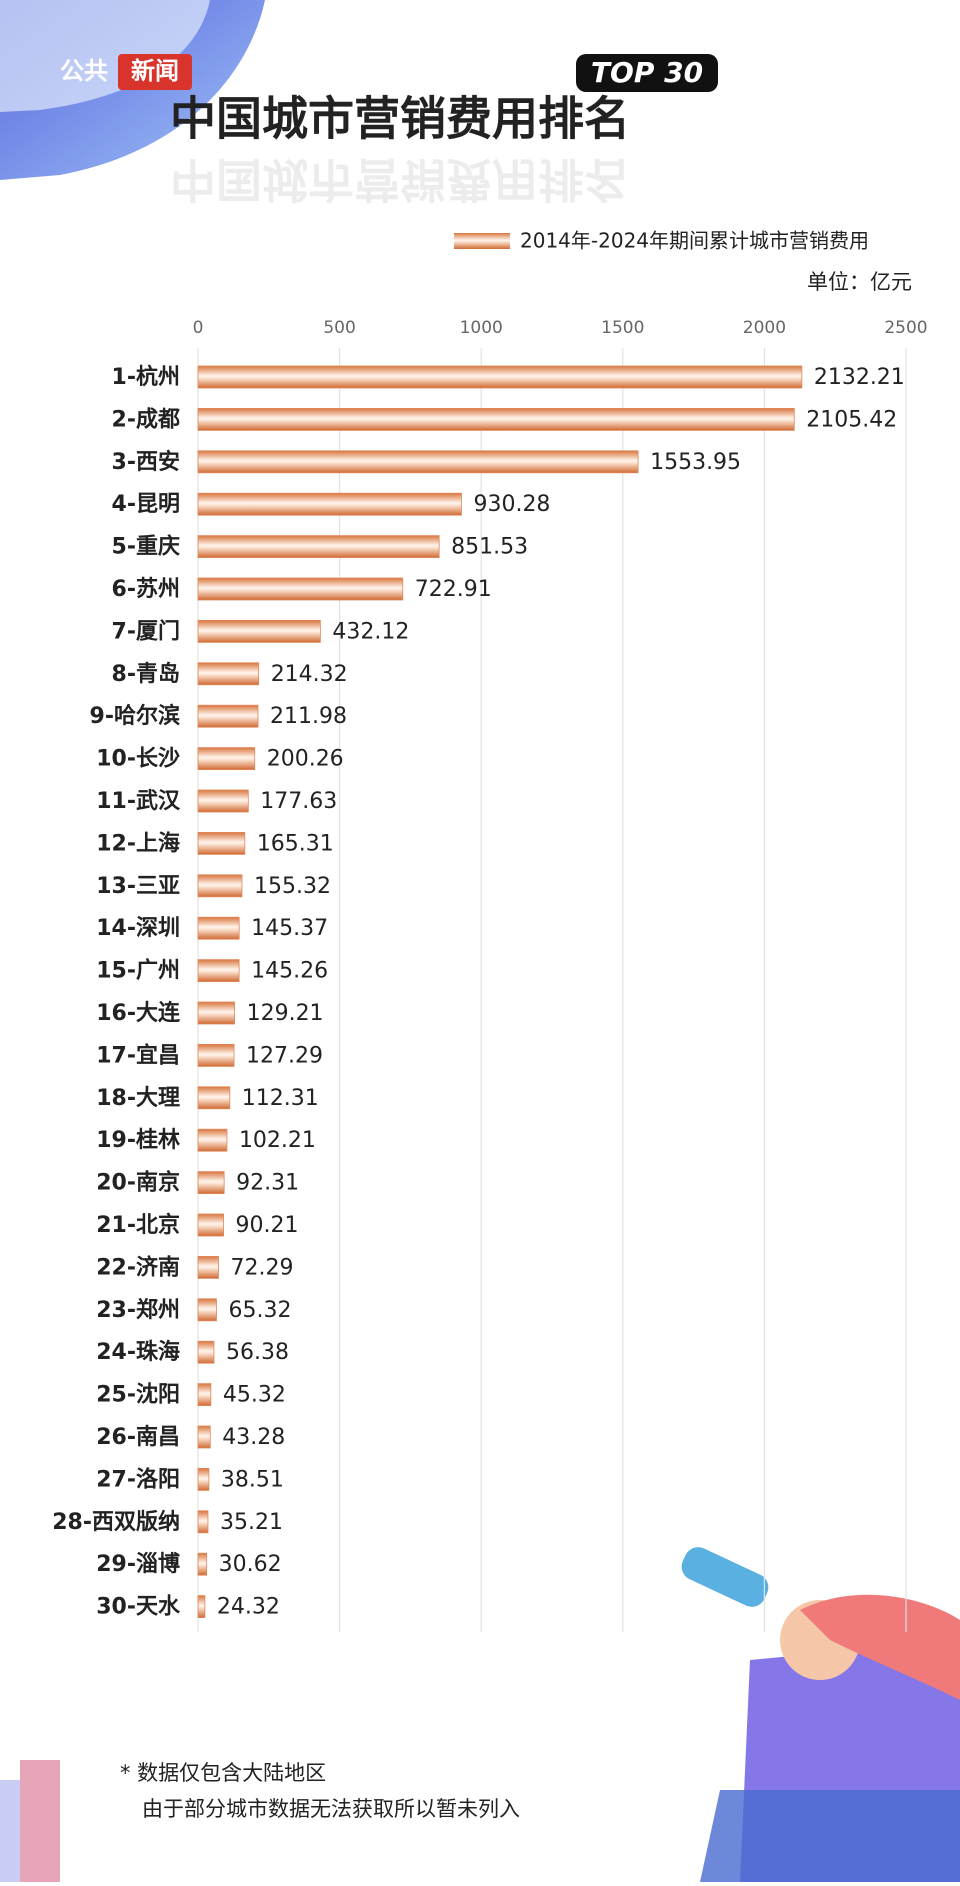 Image resolution: width=960 pixels, height=1886 pixels. I want to click on y-tick-label: 22-济南, so click(138, 1267).